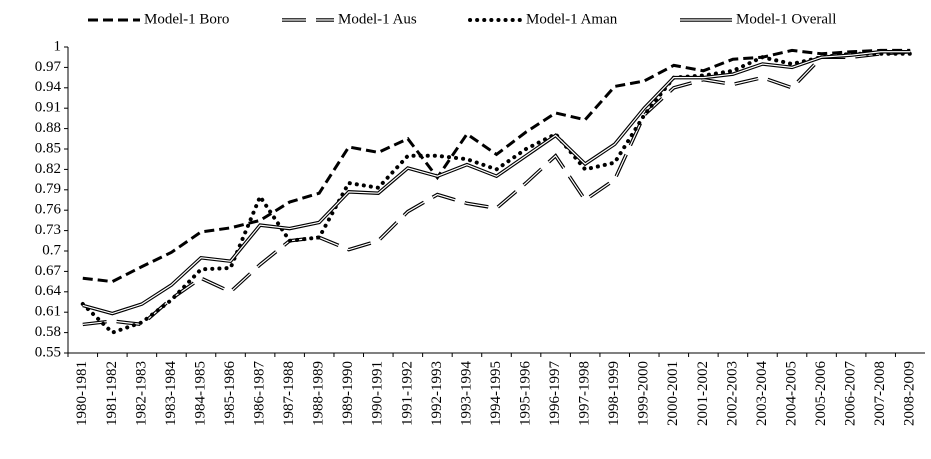  What do you see at coordinates (48, 189) in the screenshot?
I see `y-tick-label: 0.79` at bounding box center [48, 189].